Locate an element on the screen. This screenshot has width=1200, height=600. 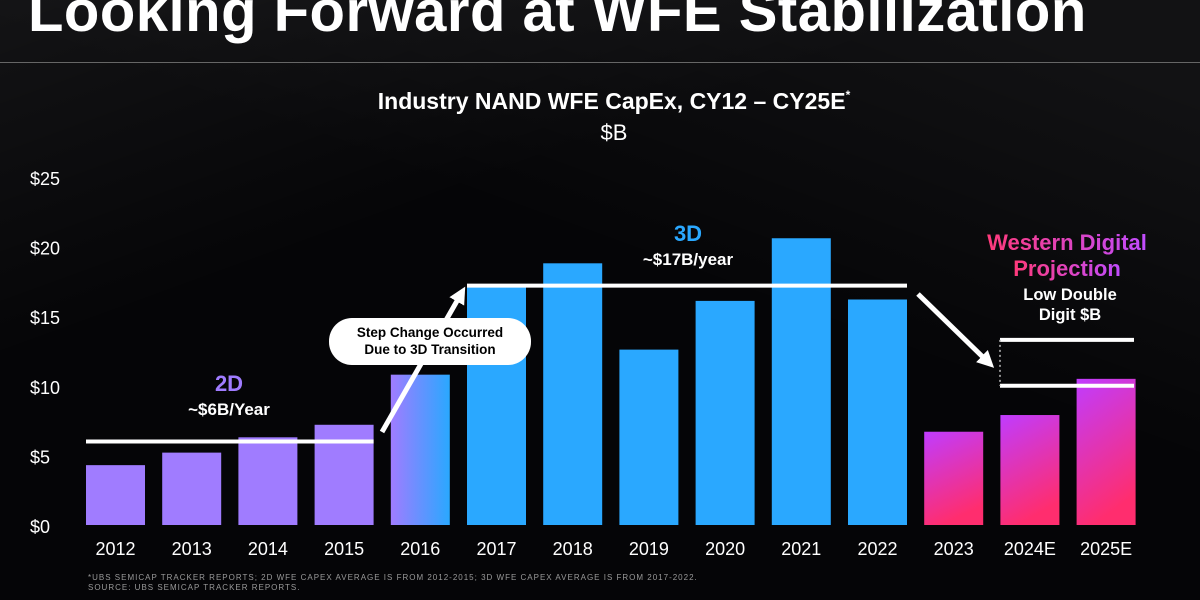
x-tick-label: 2020 is located at coordinates (725, 549).